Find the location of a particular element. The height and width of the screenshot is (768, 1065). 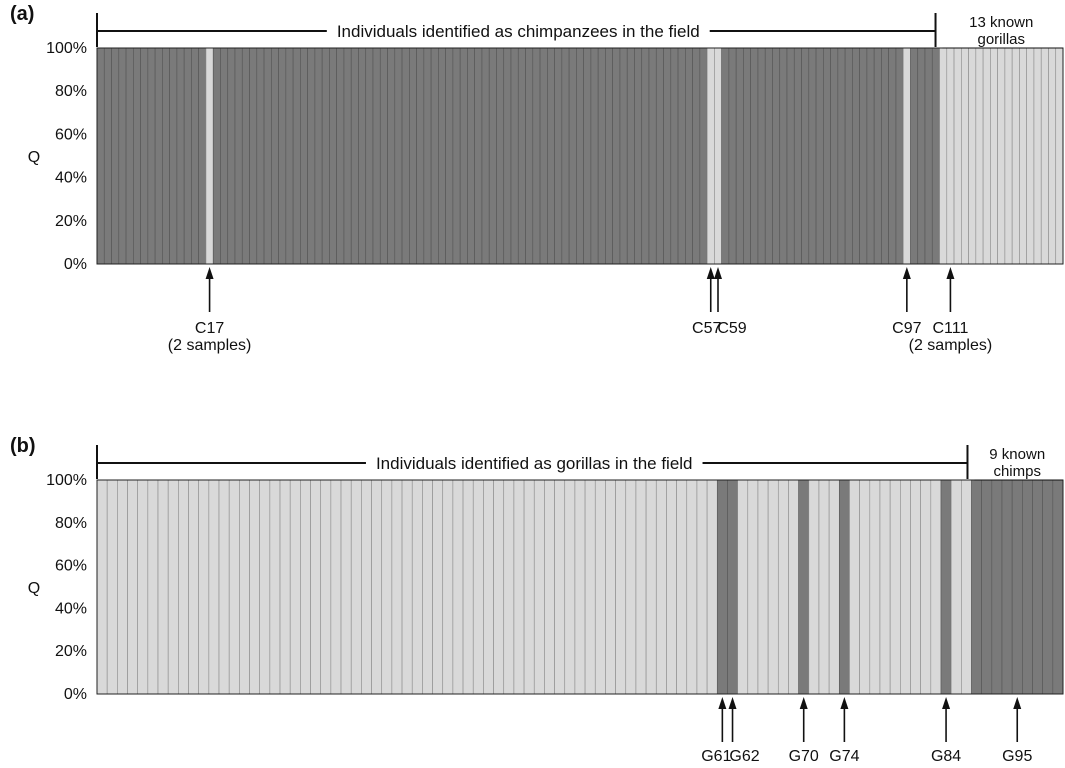

panel-a-ytick-label: 20% is located at coordinates (71, 221).